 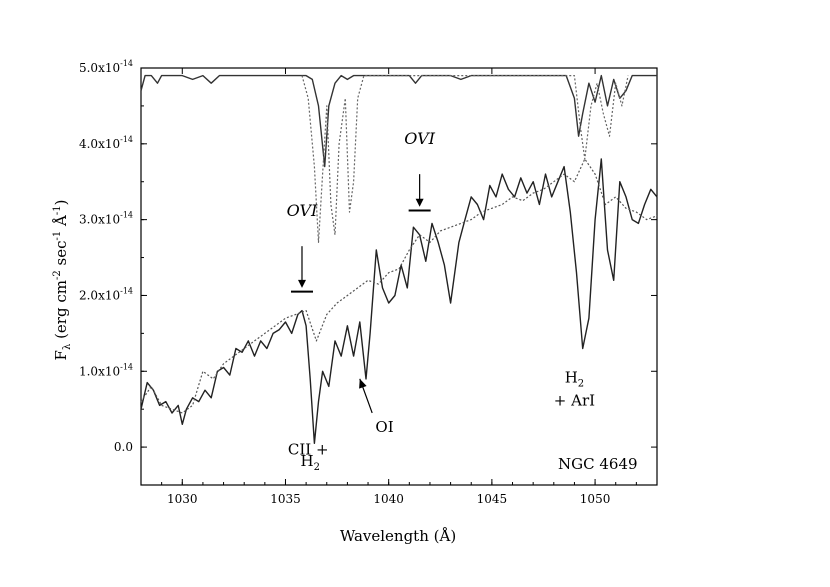 What do you see at coordinates (99, 295) in the screenshot?
I see `y-tick-label-base: 2.0x10` at bounding box center [99, 295].